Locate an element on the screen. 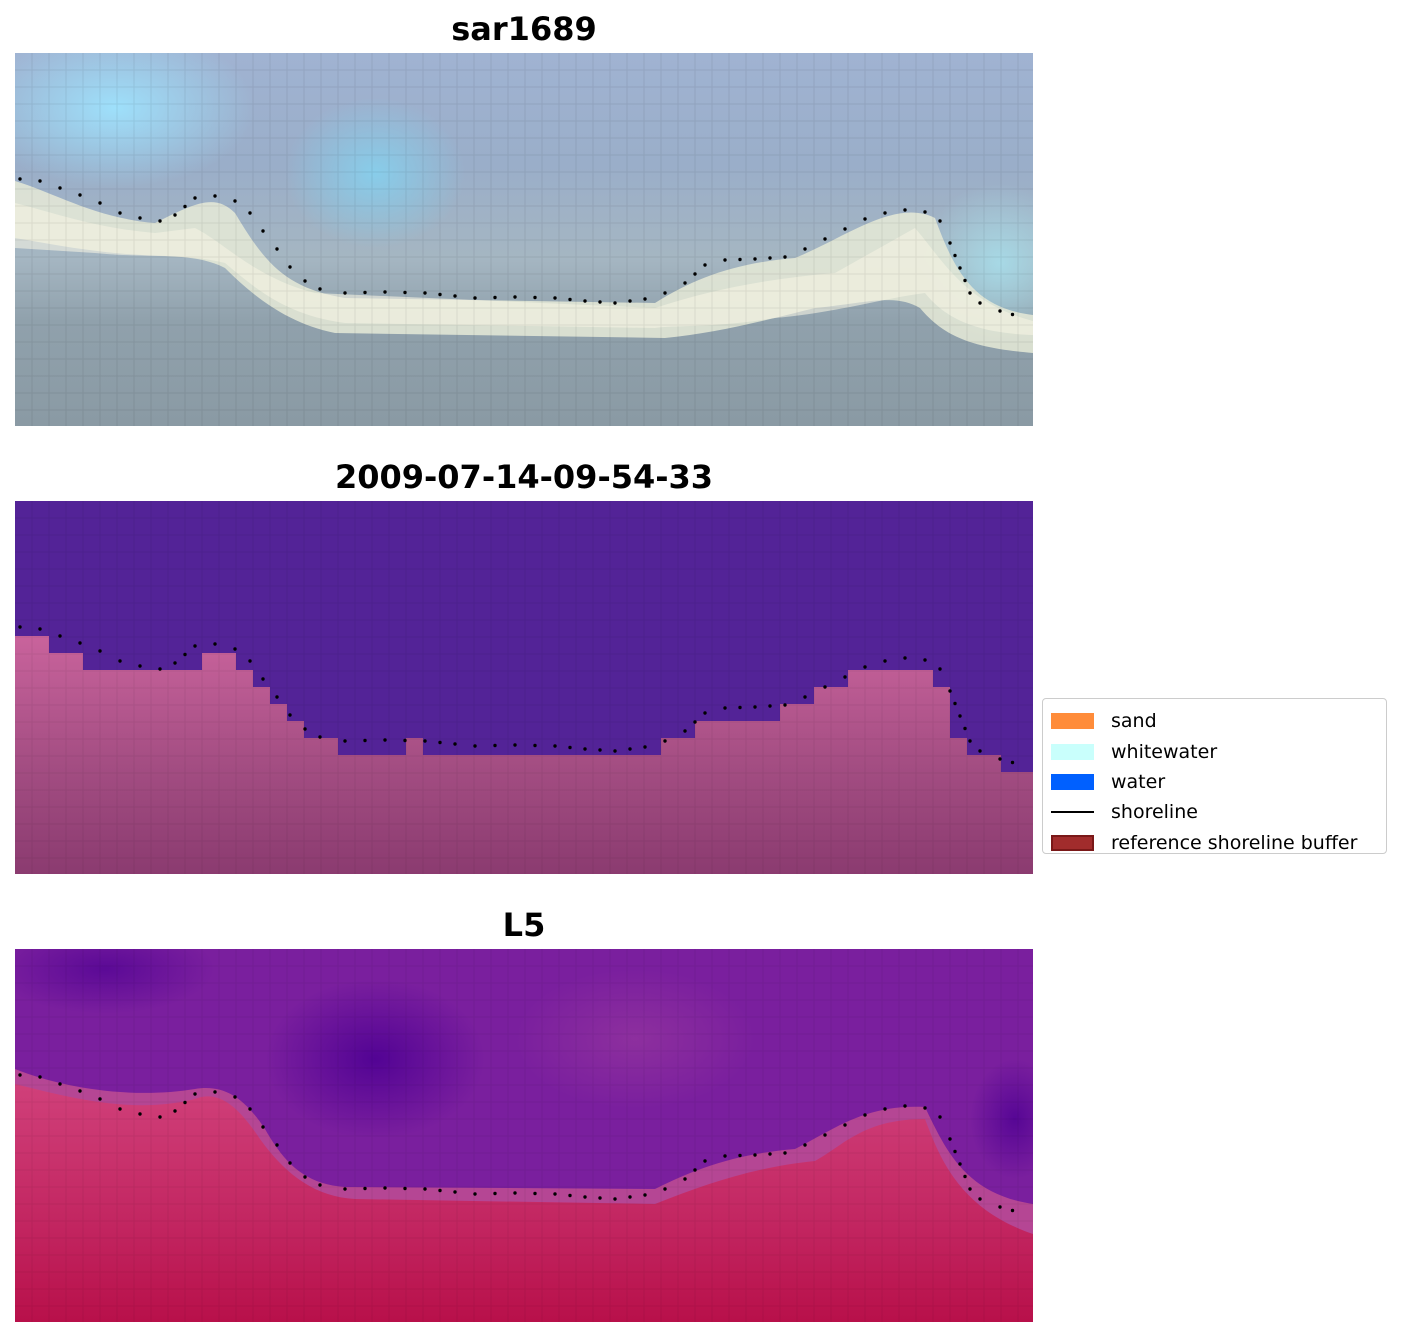 Image resolution: width=1404 pixels, height=1337 pixels. shoreline-dots is located at coordinates (516, 1143).